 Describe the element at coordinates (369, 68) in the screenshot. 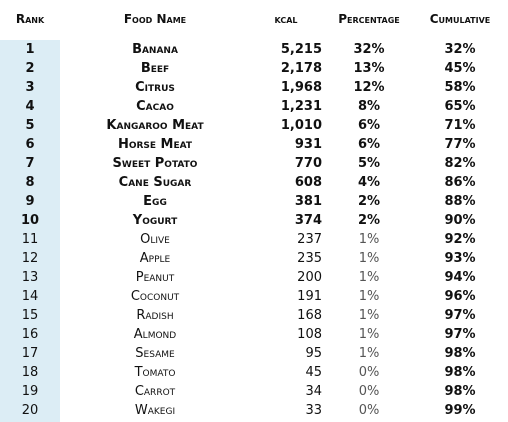

I see `percentage-cell: 13%` at that location.